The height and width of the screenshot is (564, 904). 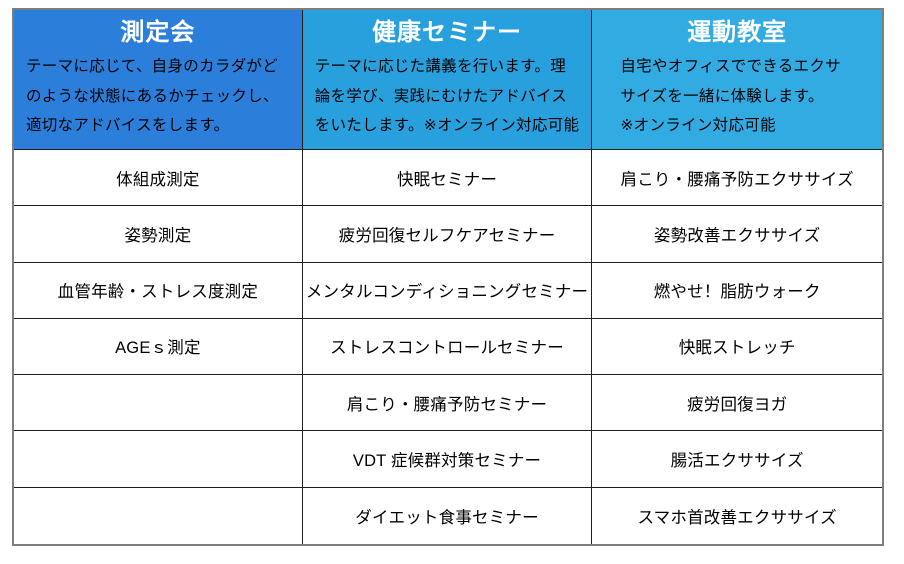 What do you see at coordinates (447, 515) in the screenshot?
I see `table-cell: ダイエット食事セミナー` at bounding box center [447, 515].